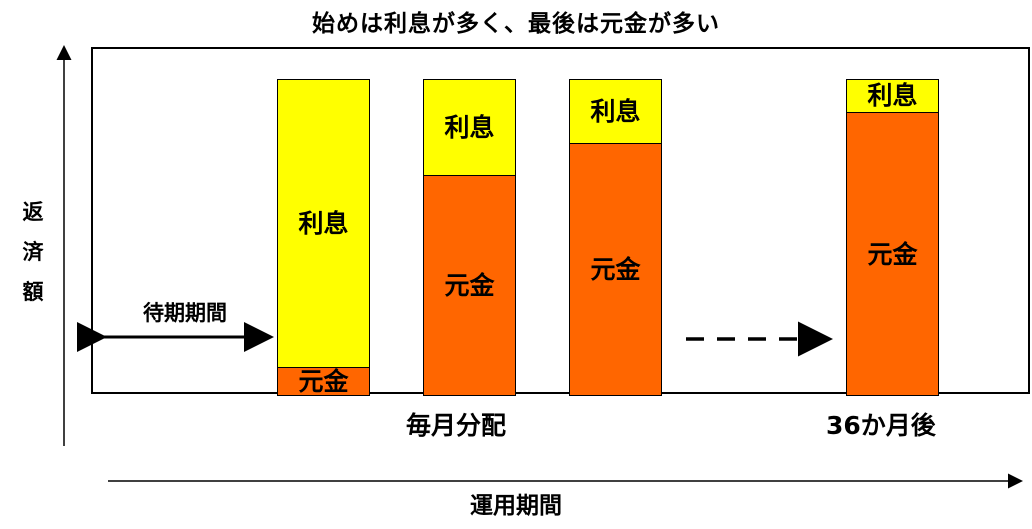 Image resolution: width=1032 pixels, height=529 pixels. Describe the element at coordinates (516, 506) in the screenshot. I see `x-axis-label: 運用期間` at that location.